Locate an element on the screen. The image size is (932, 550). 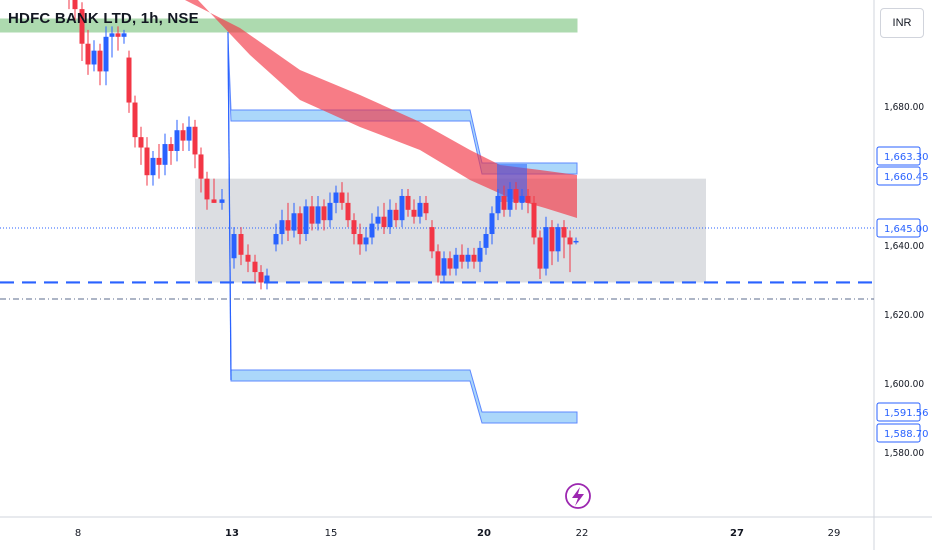
y-tick-label: 1,620.00 is located at coordinates (904, 315).